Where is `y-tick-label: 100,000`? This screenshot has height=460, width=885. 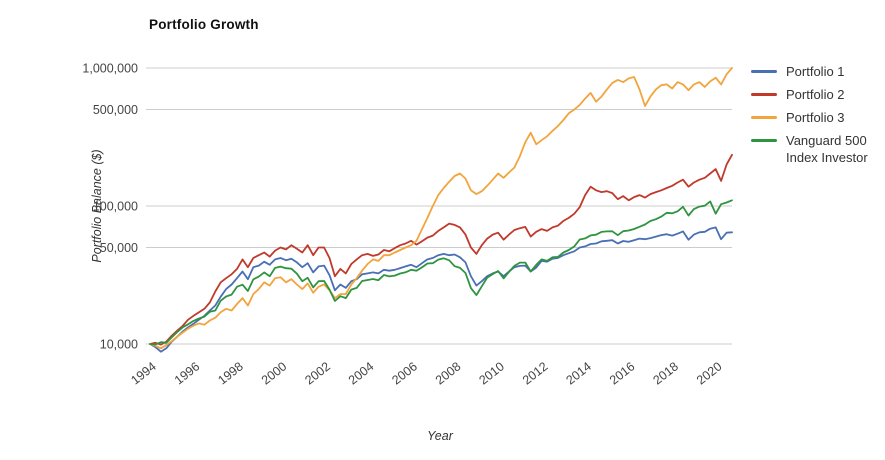 y-tick-label: 100,000 is located at coordinates (115, 207).